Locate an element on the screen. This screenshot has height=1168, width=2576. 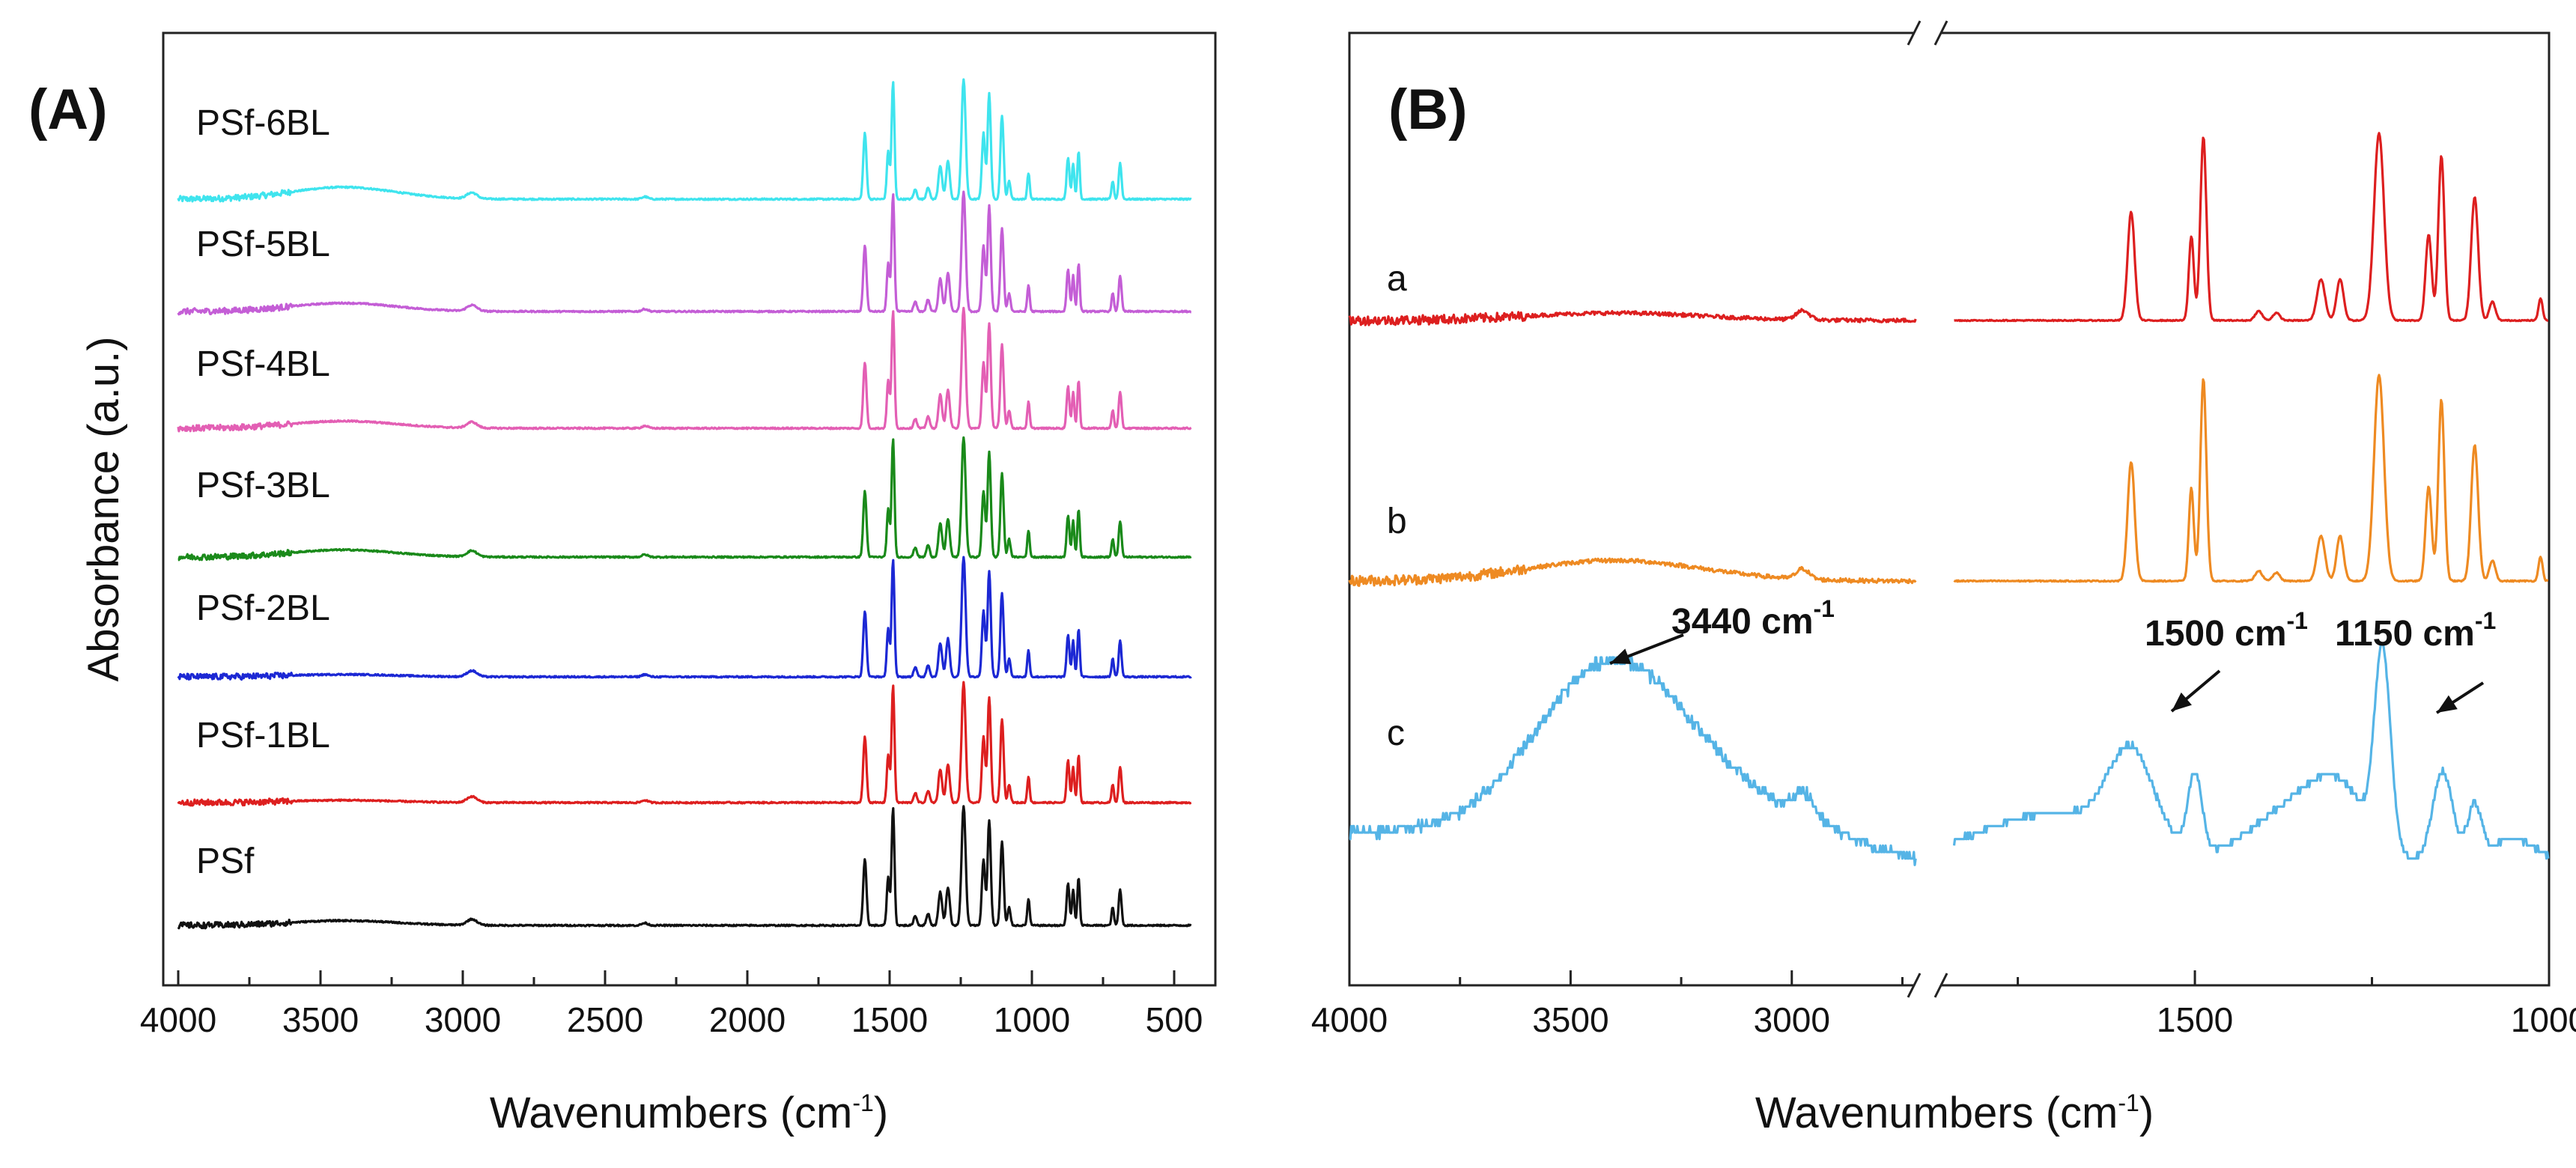
trace-label-psf-5bl: PSf-5BL is located at coordinates (263, 244).